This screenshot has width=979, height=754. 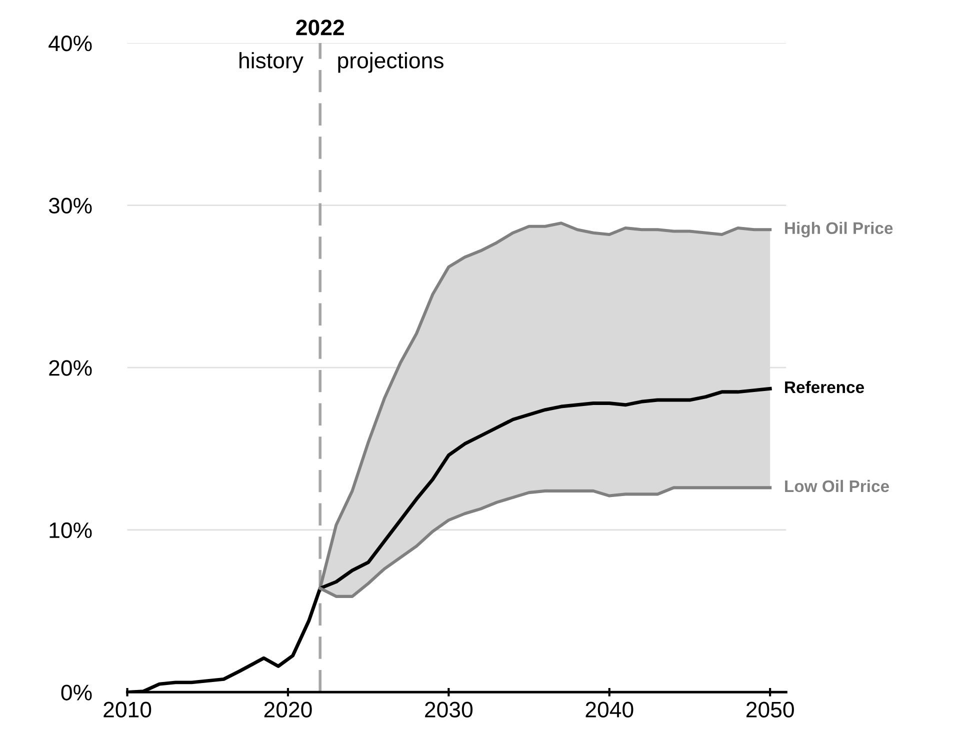 I want to click on x-tick-label: 2020, so click(x=288, y=710).